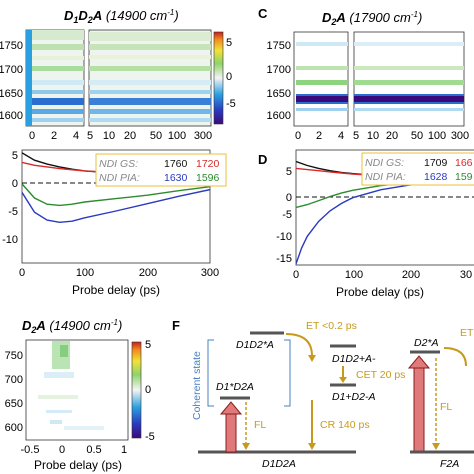 The height and width of the screenshot is (474, 474). What do you see at coordinates (14, 356) in the screenshot?
I see `tick-label: 750` at bounding box center [14, 356].